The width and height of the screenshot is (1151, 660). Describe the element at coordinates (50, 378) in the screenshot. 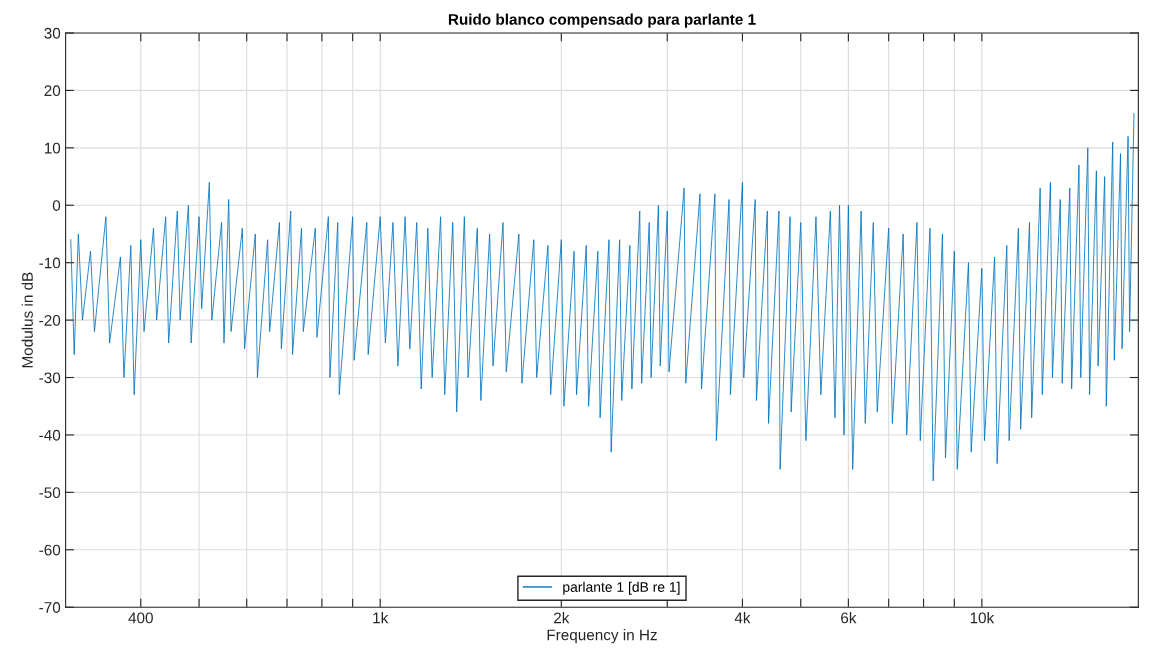

I see `y-tick-label: -30` at that location.